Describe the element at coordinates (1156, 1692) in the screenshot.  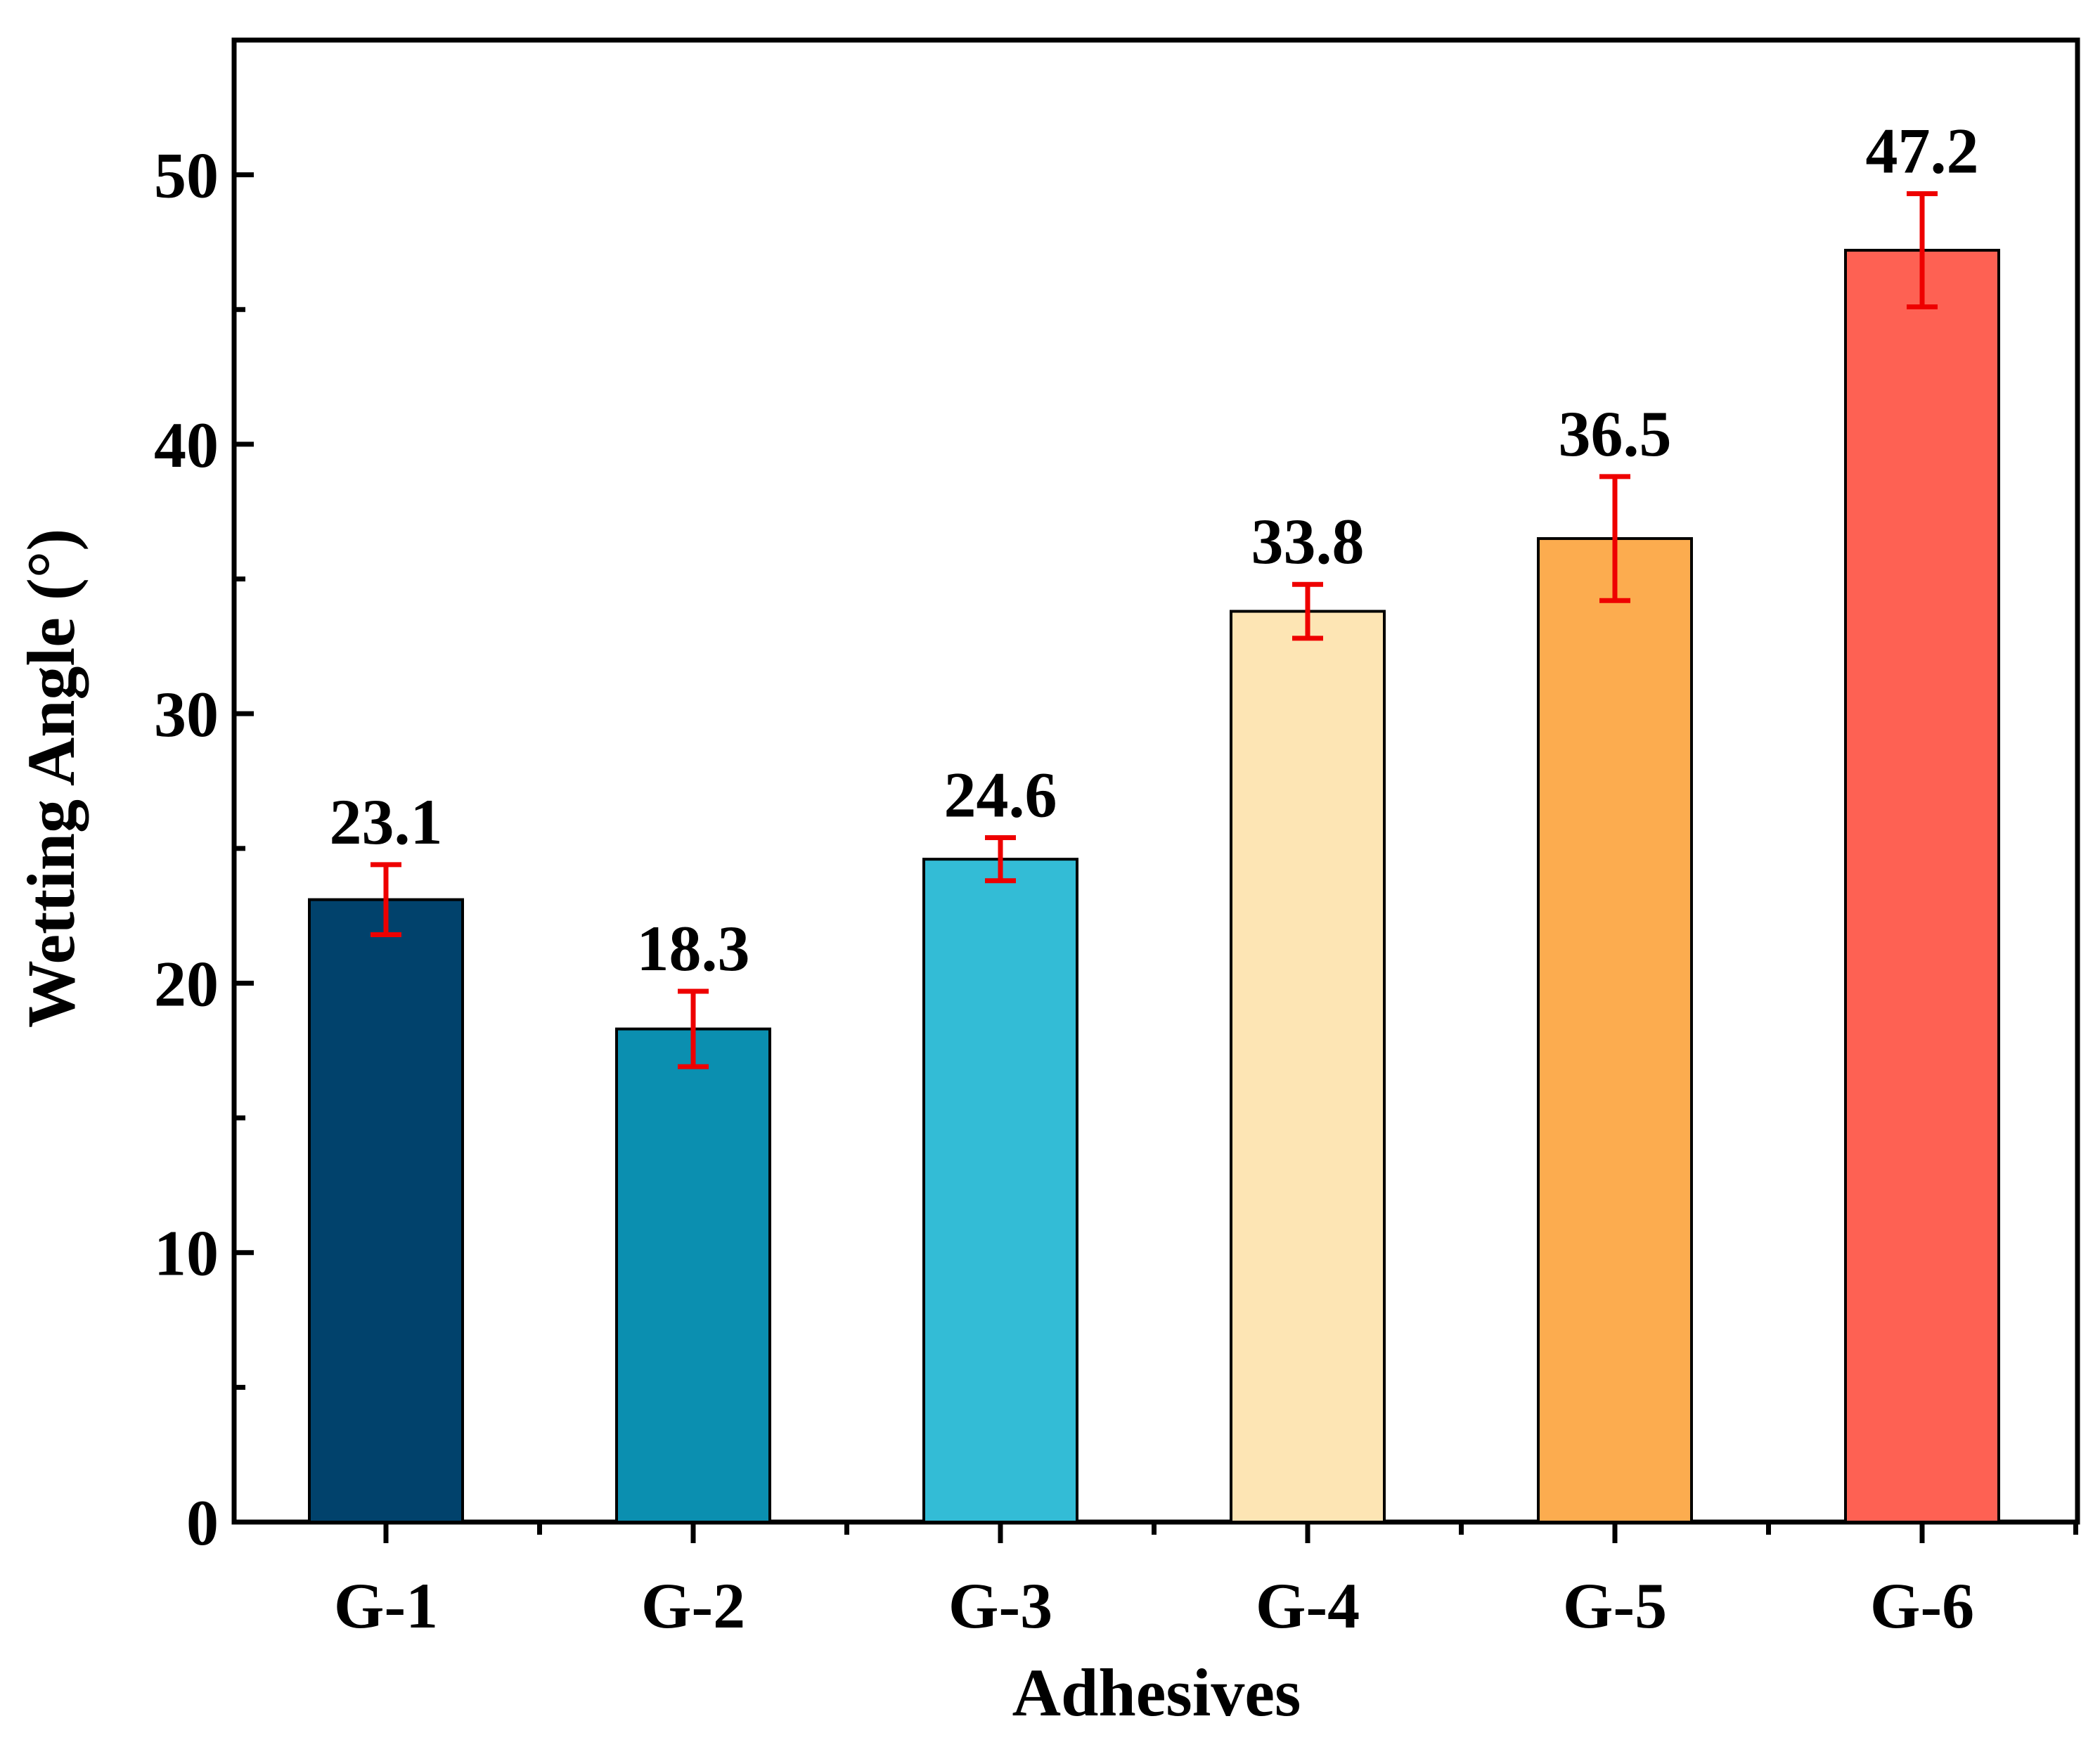
I see `x-axis-title: Adhesives` at that location.